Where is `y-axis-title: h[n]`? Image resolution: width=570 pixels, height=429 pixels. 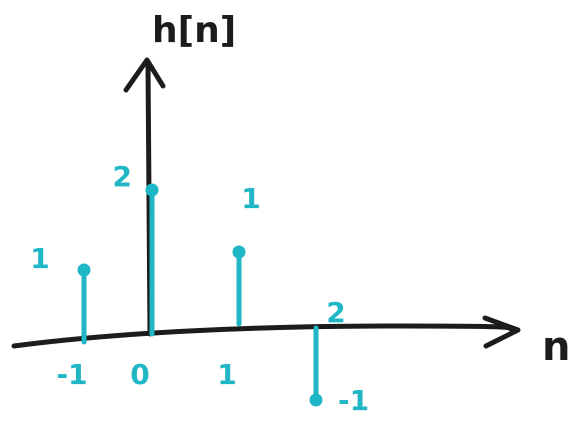 y-axis-title: h[n] is located at coordinates (194, 30).